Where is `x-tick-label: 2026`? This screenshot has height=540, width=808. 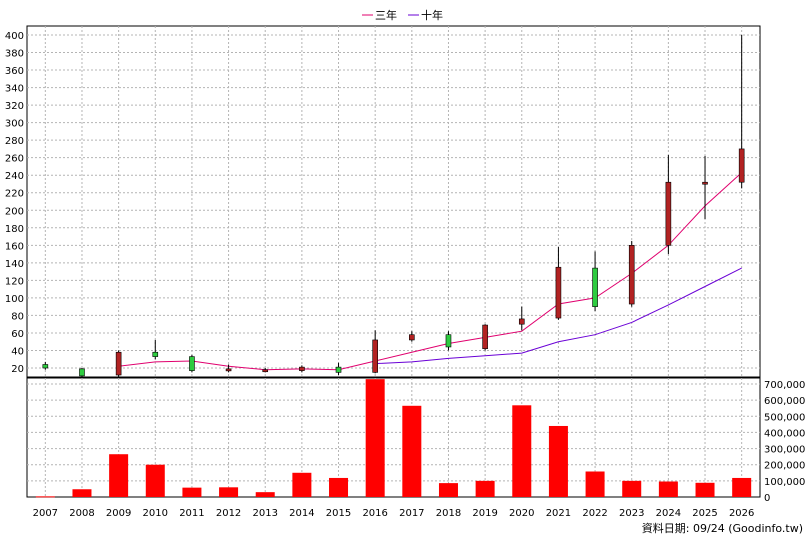 x-tick-label: 2026 is located at coordinates (741, 513).